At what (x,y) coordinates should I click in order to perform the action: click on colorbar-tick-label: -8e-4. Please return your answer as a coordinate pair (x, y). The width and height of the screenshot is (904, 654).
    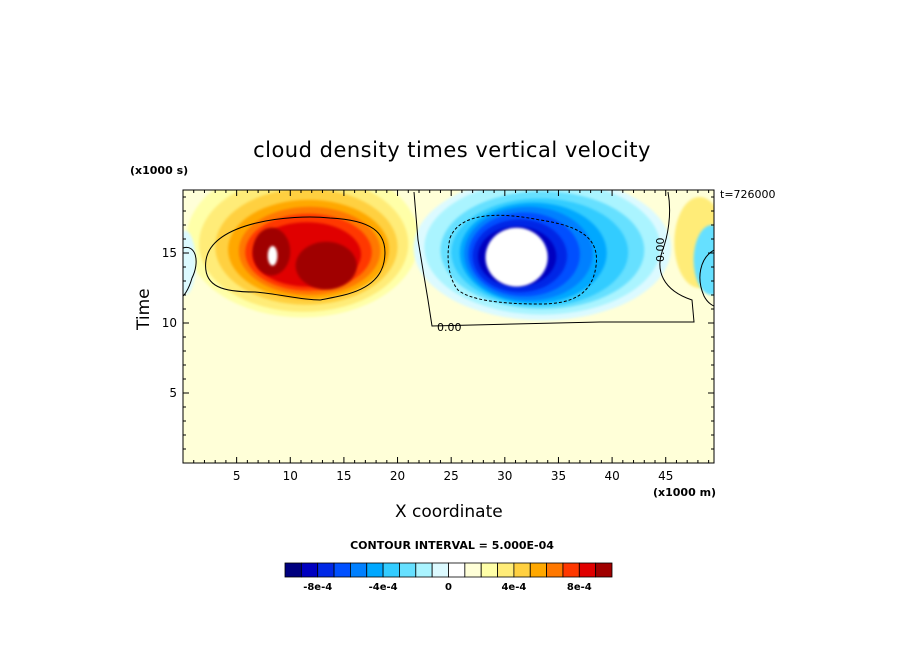
    Looking at the image, I should click on (317, 587).